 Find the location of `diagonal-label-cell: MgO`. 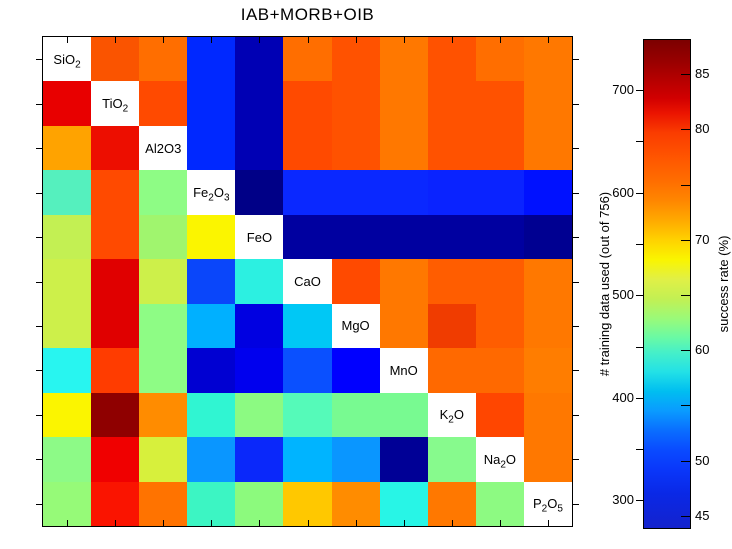

diagonal-label-cell: MgO is located at coordinates (355, 326).